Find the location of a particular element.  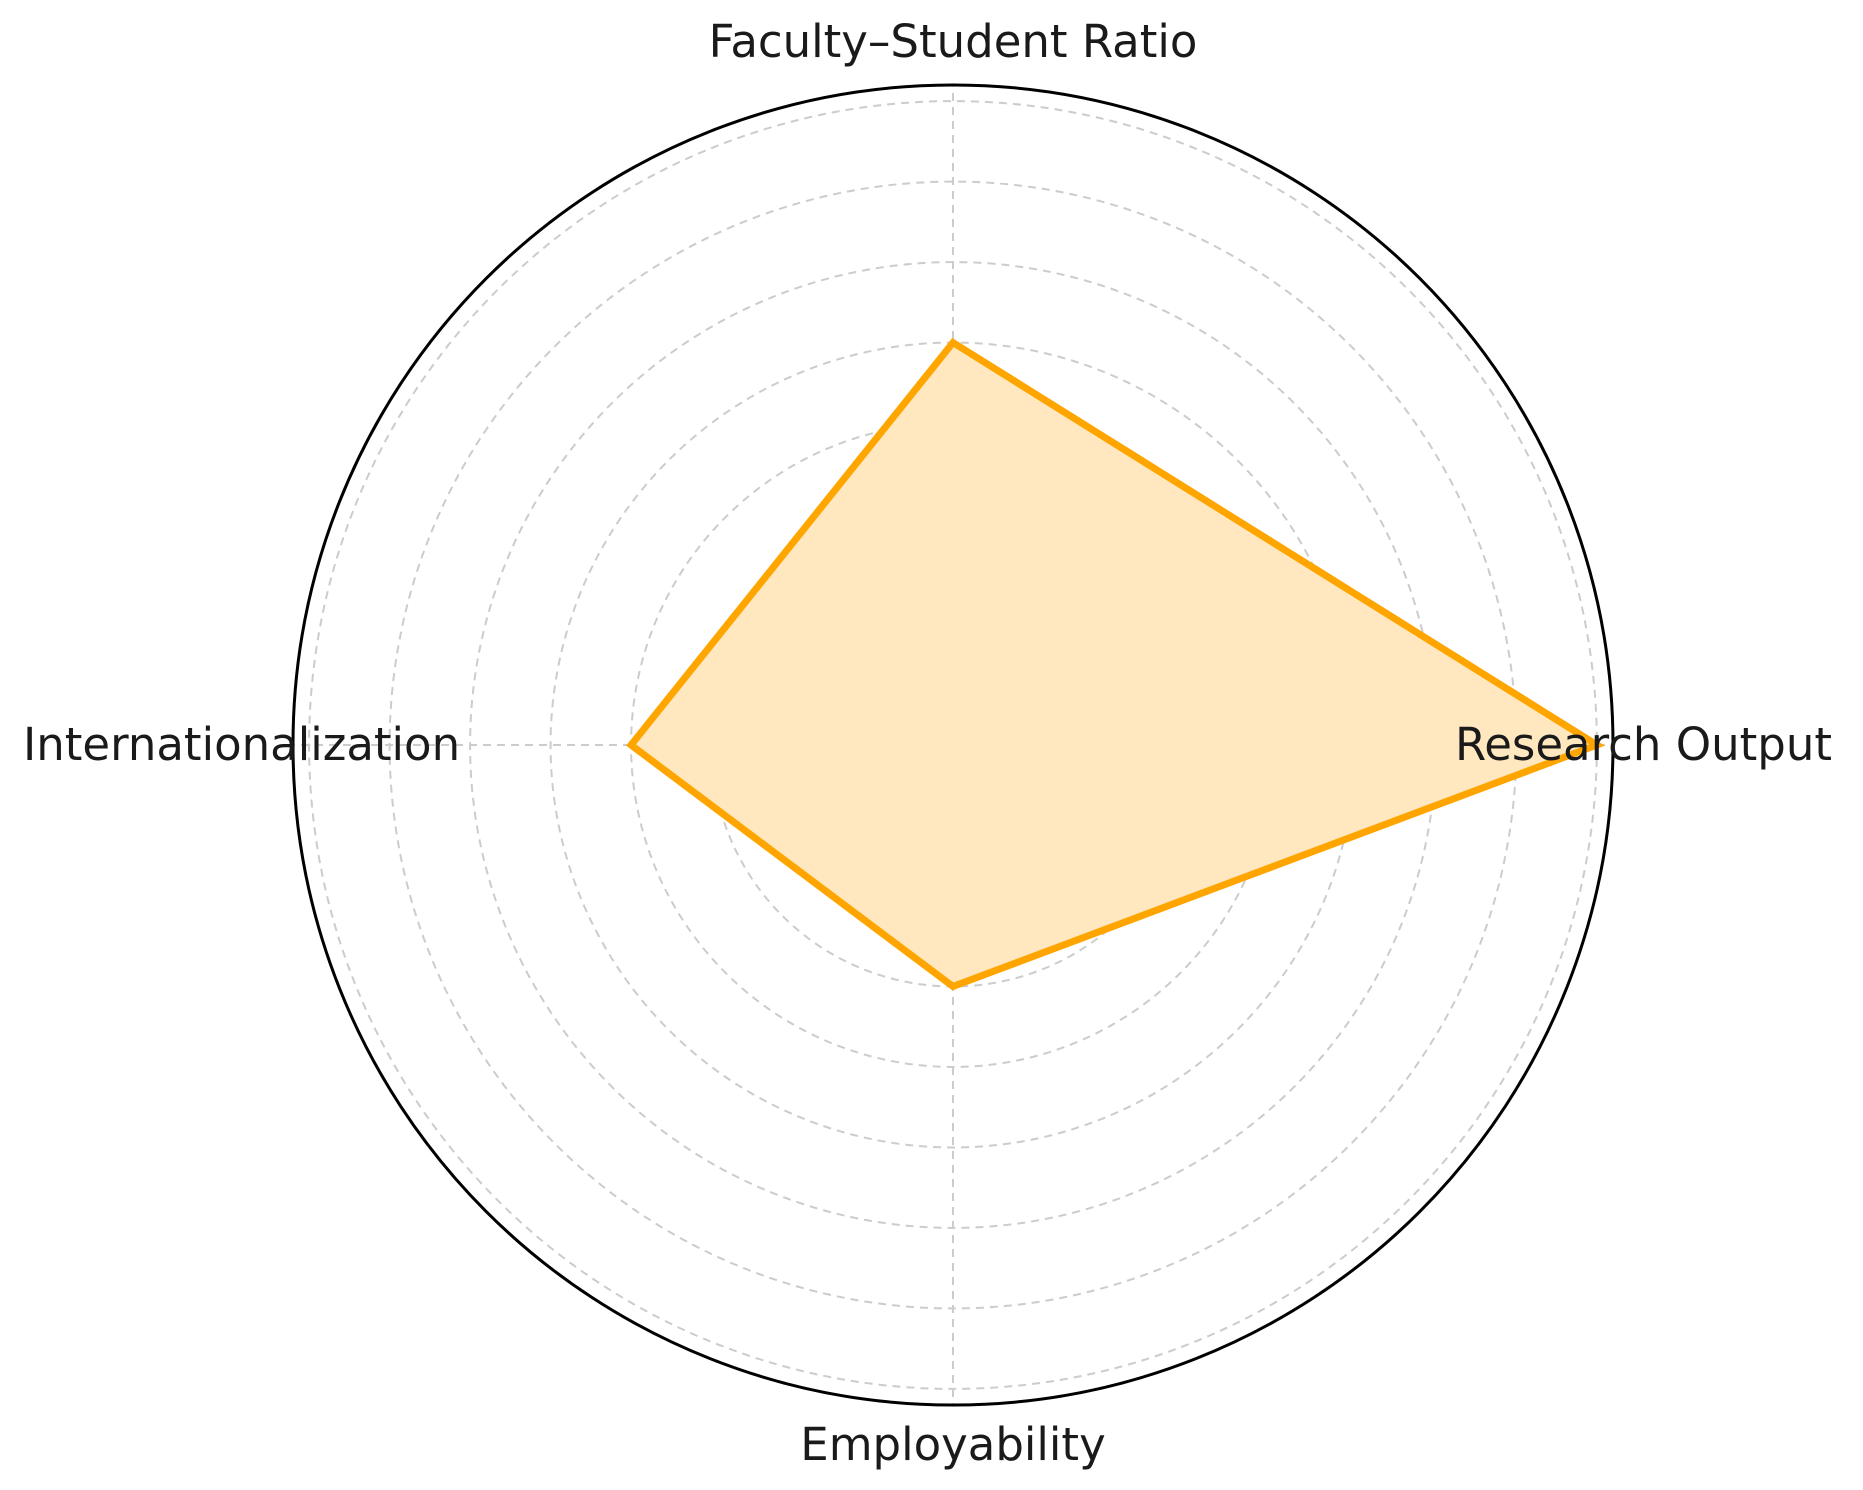

axis-label: Employability is located at coordinates (952, 1444).